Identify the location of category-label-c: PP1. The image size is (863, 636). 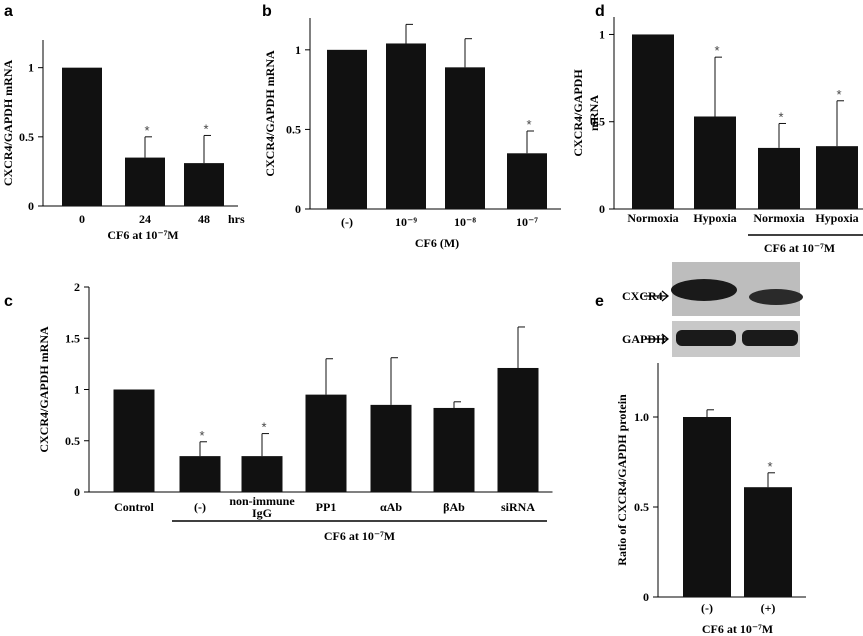
(326, 507).